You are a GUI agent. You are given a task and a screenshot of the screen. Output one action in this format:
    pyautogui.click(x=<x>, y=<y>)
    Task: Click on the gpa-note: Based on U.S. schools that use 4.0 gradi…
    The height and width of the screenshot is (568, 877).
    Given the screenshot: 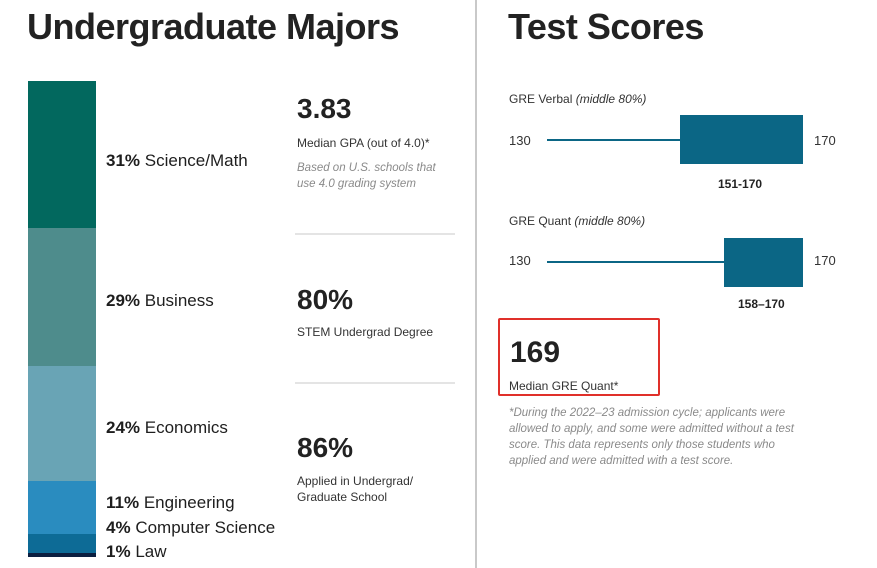 What is the action you would take?
    pyautogui.click(x=366, y=176)
    